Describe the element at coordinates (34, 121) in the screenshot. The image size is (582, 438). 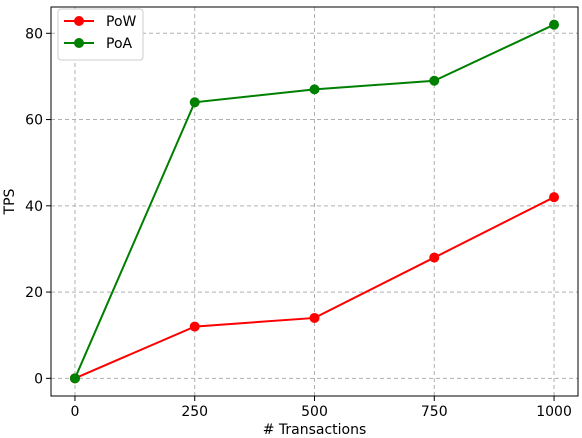
I see `y-tick-label: 60` at that location.